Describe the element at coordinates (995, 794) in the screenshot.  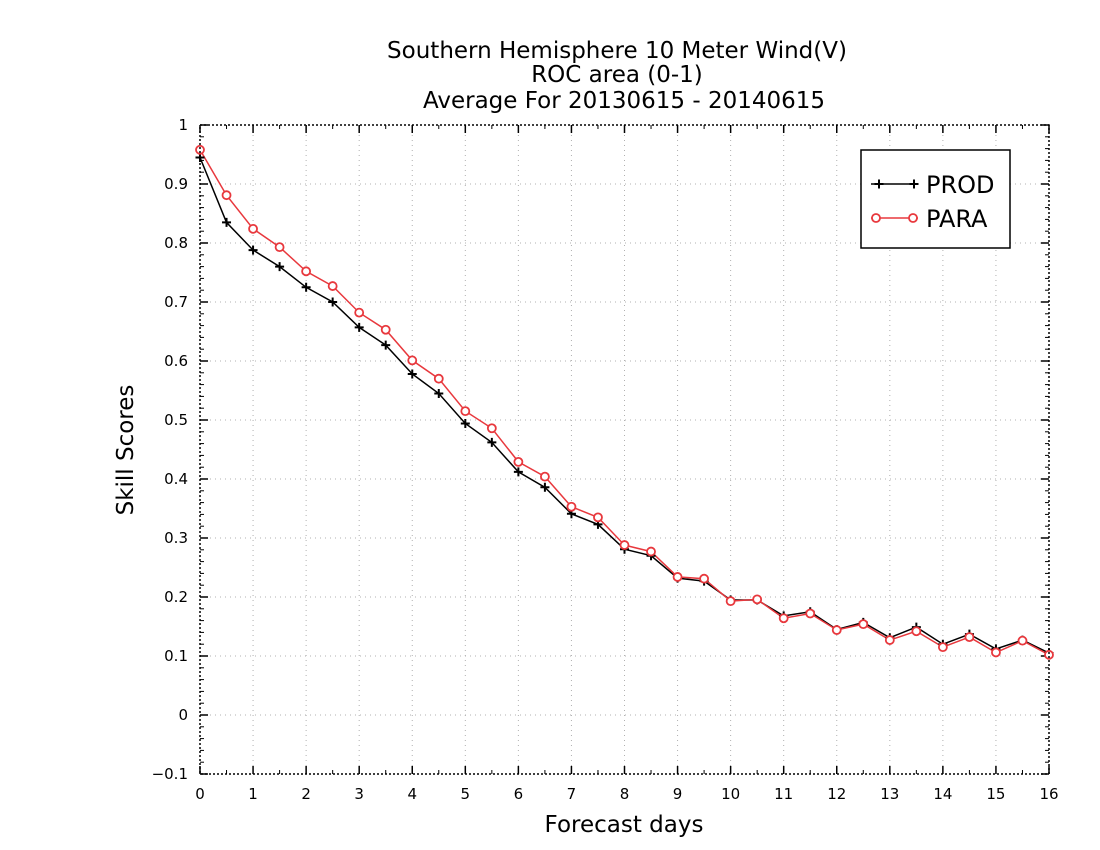
I see `x-tick-label: 15` at that location.